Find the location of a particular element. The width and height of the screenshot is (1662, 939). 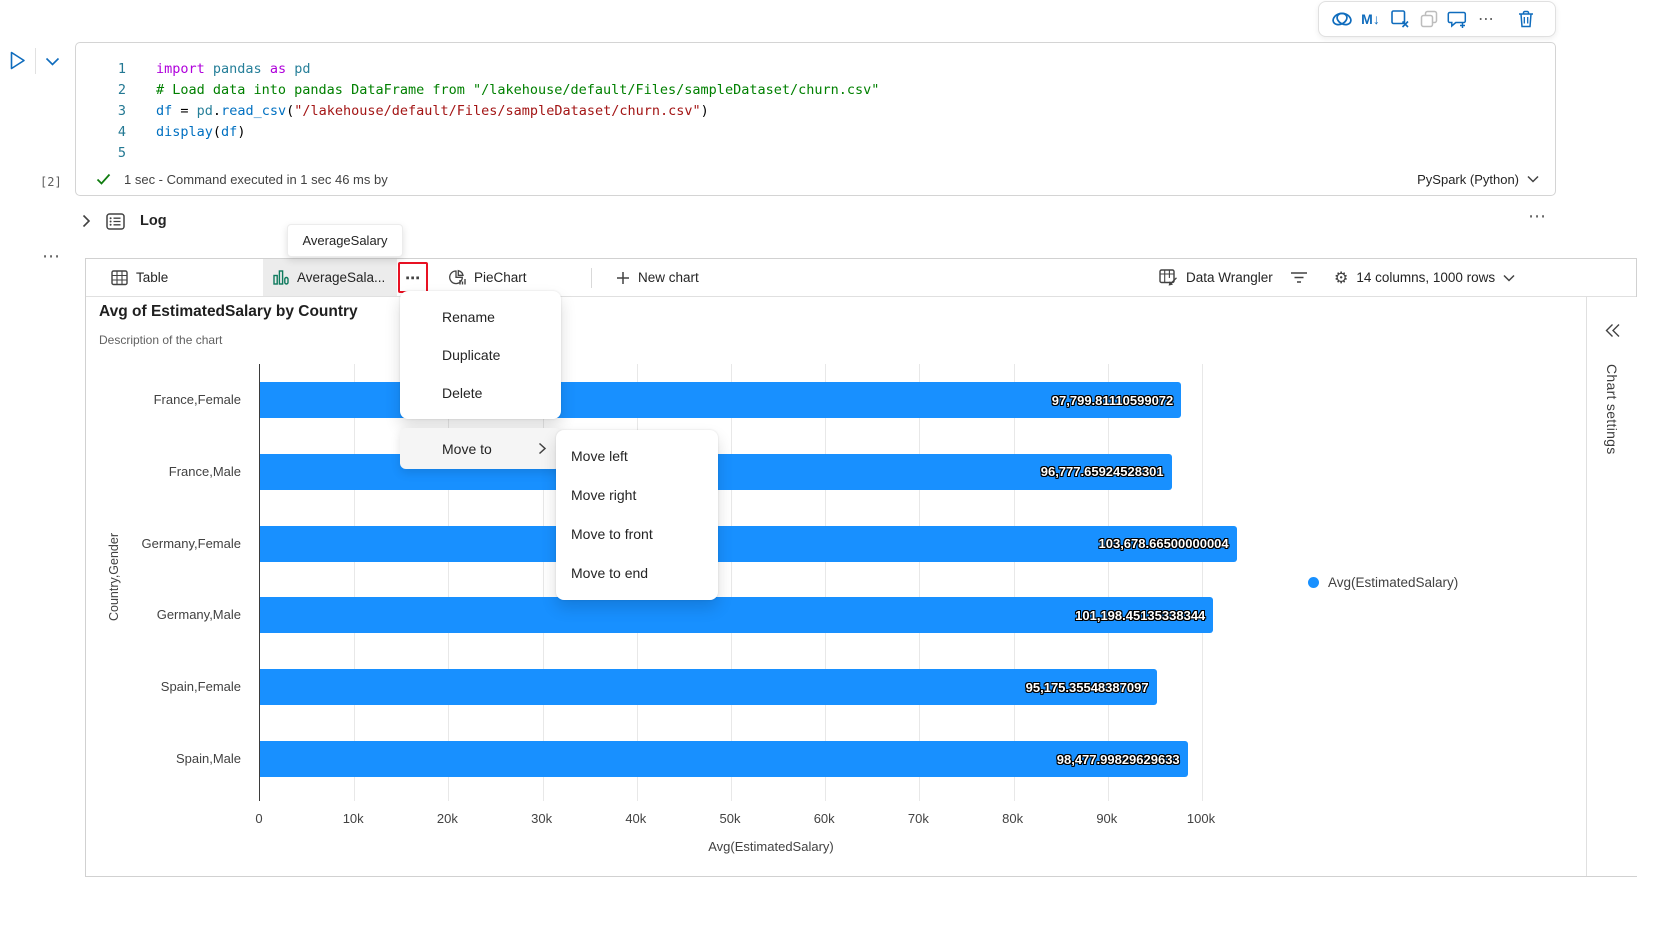

tab-context-menu: Rename Duplicate Delete is located at coordinates (480, 355).